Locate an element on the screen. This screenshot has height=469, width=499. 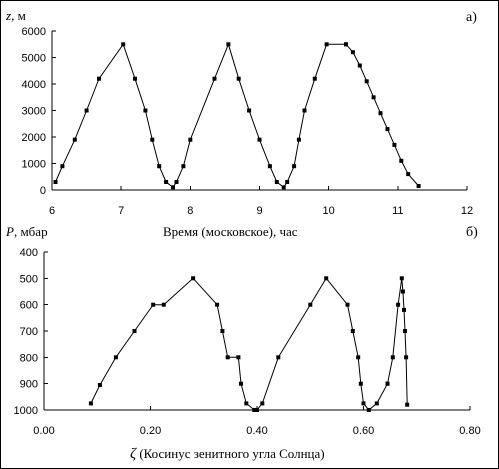
x-tick-label: 7 is located at coordinates (121, 211).